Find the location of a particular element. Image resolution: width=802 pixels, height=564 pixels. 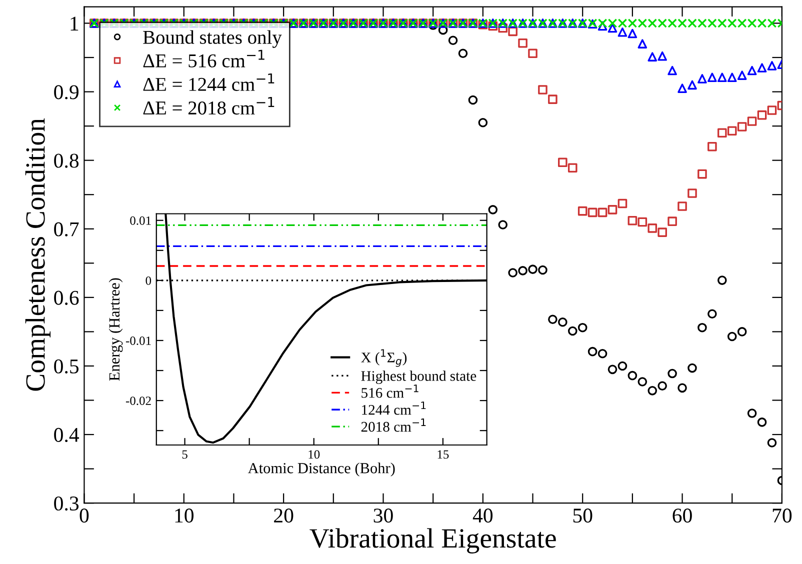

x-tick-label: 5 is located at coordinates (185, 454).